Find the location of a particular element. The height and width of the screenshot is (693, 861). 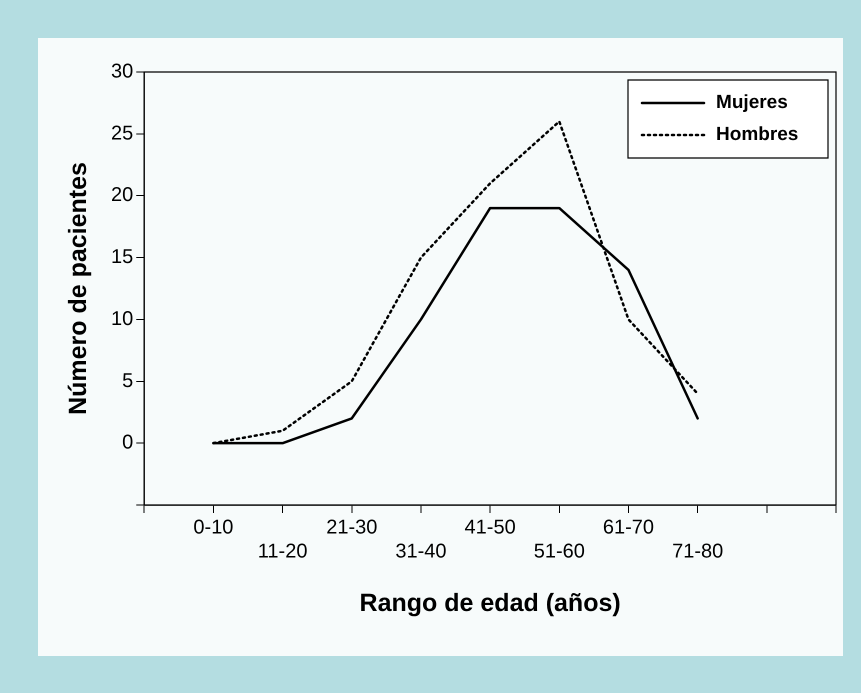

x-axis-title: Rango de edad (años) is located at coordinates (490, 602).